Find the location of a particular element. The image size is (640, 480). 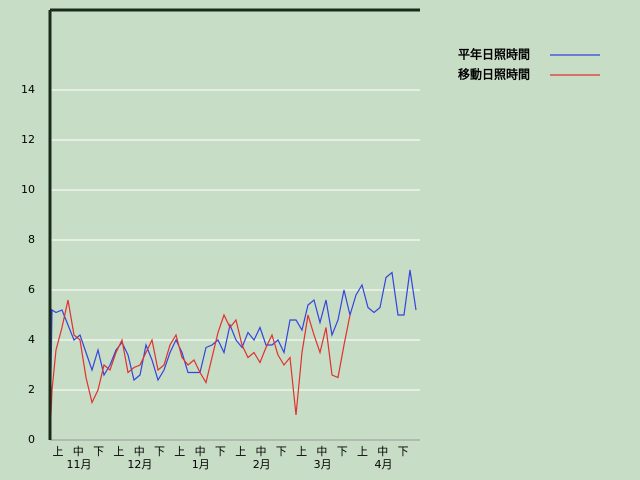

y-tick-label: 2 is located at coordinates (31, 389).